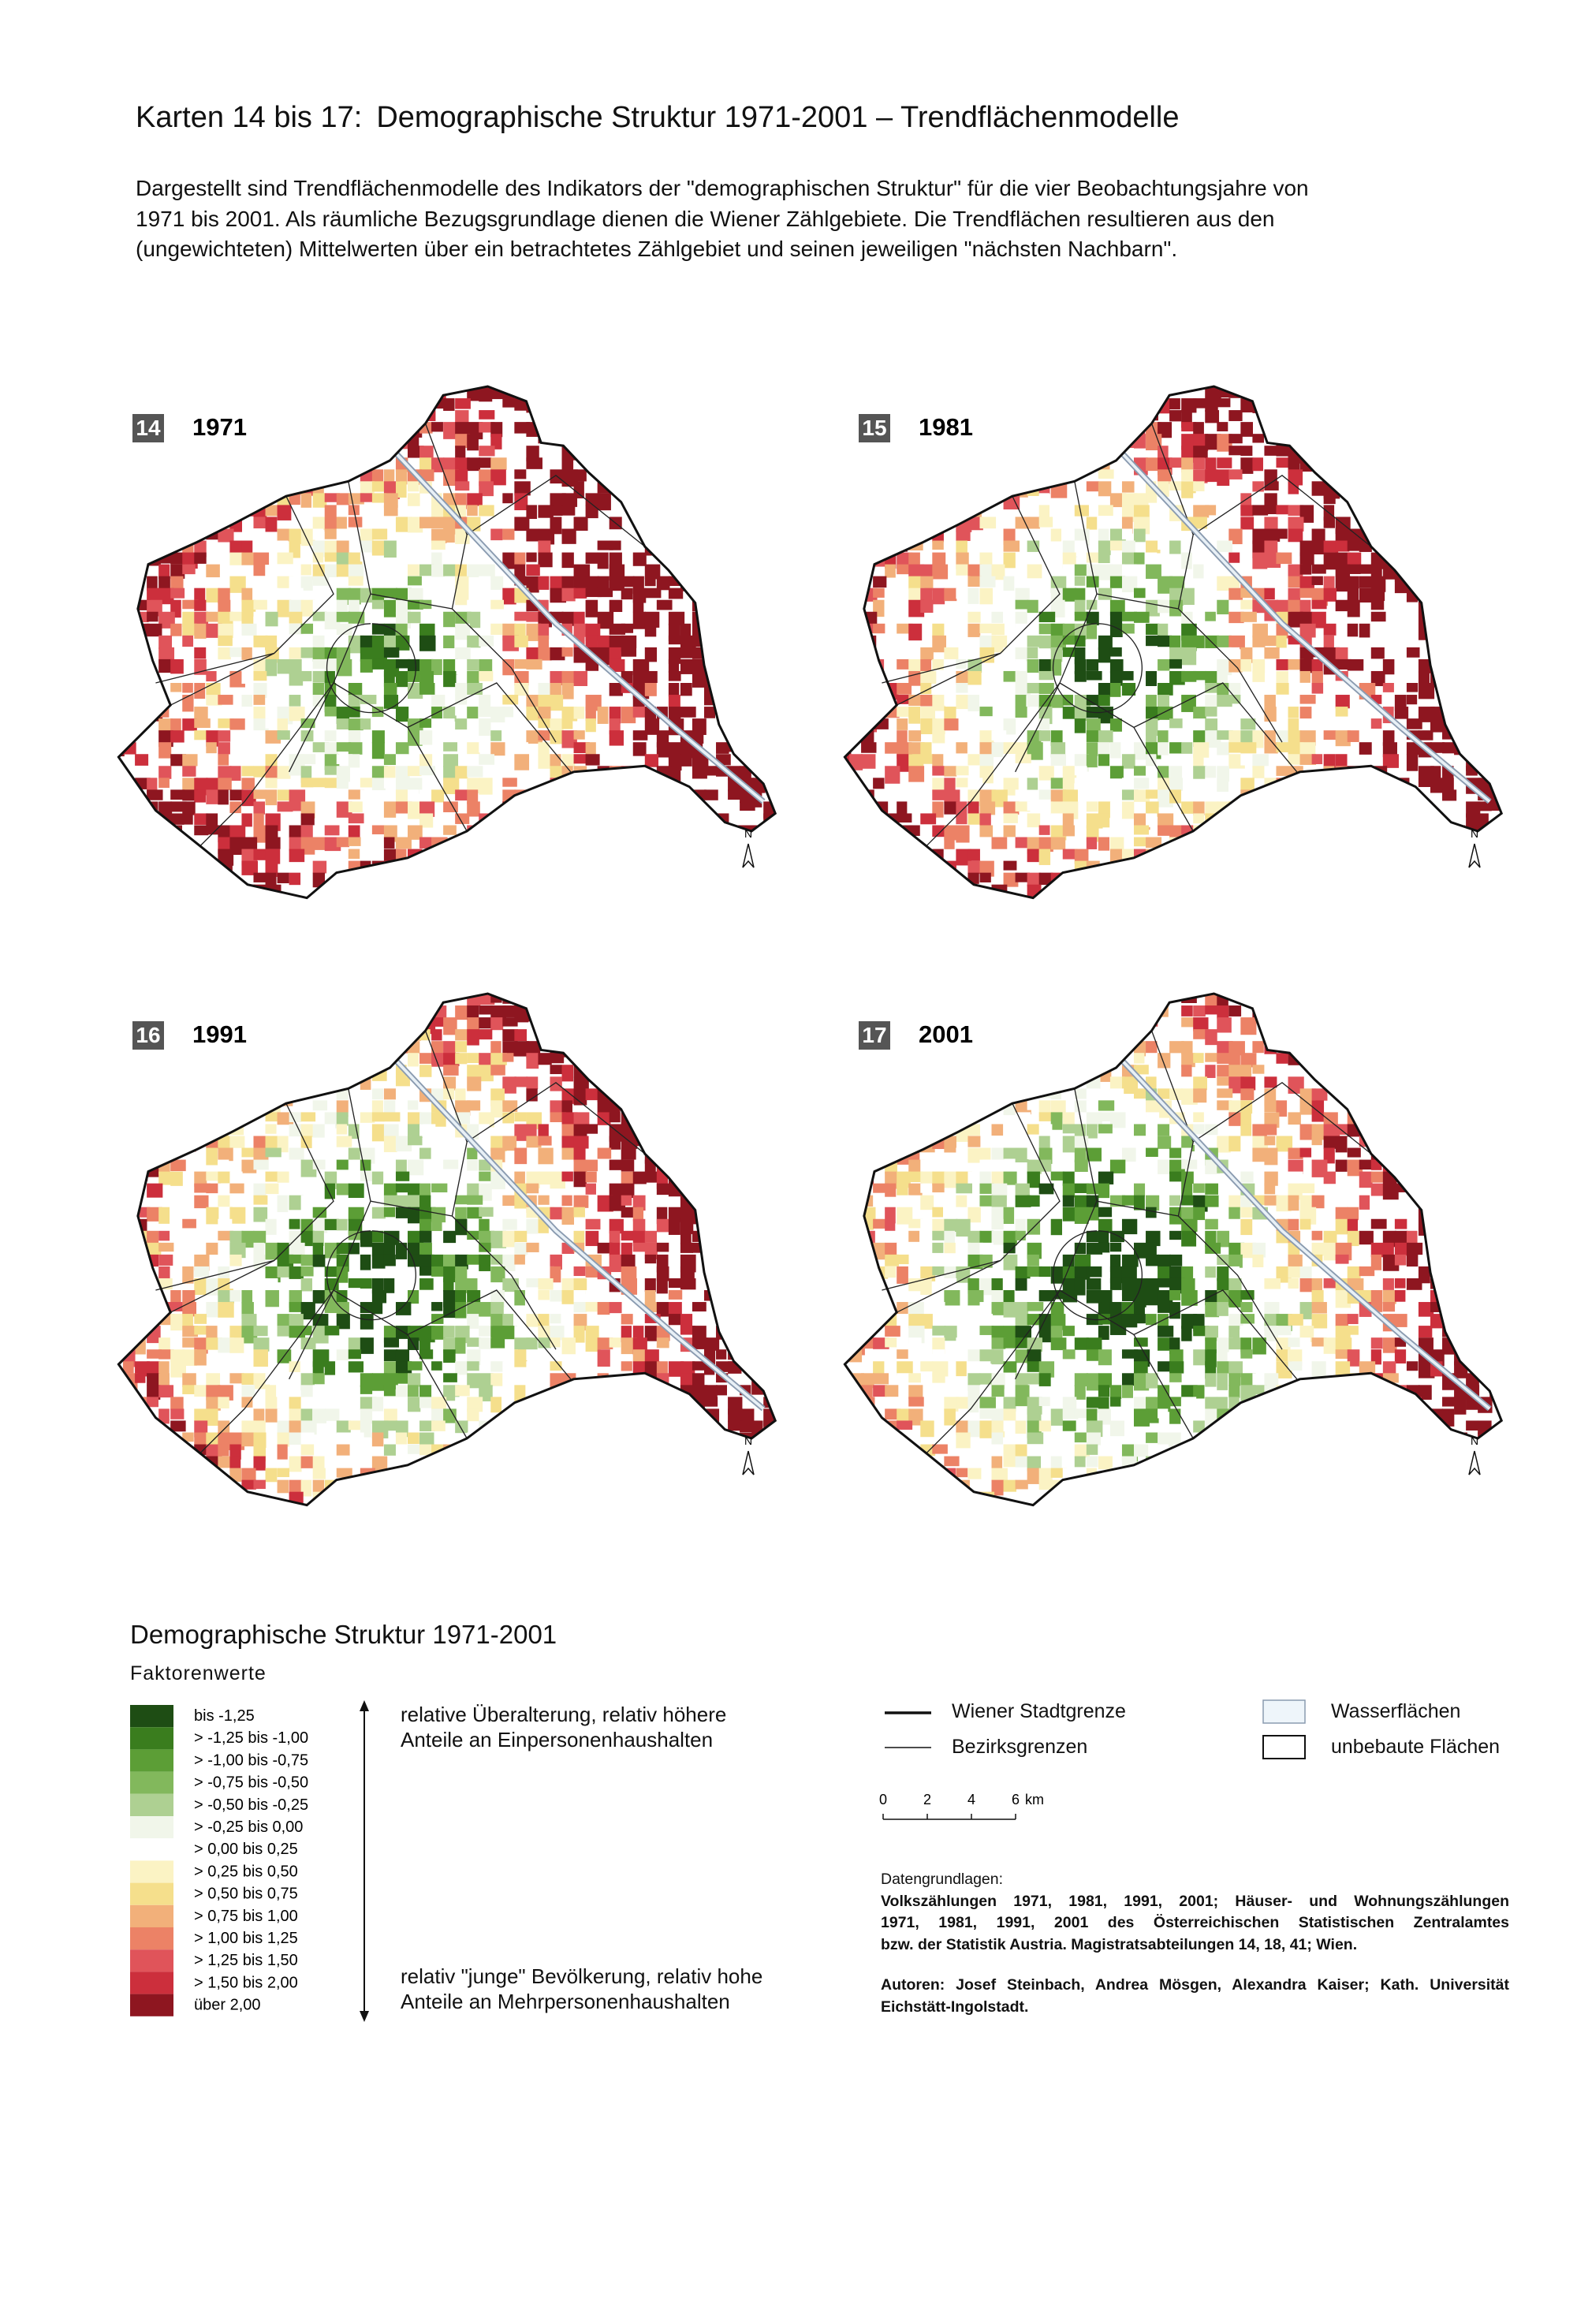  I want to click on map-number-badge, so click(148, 1035).